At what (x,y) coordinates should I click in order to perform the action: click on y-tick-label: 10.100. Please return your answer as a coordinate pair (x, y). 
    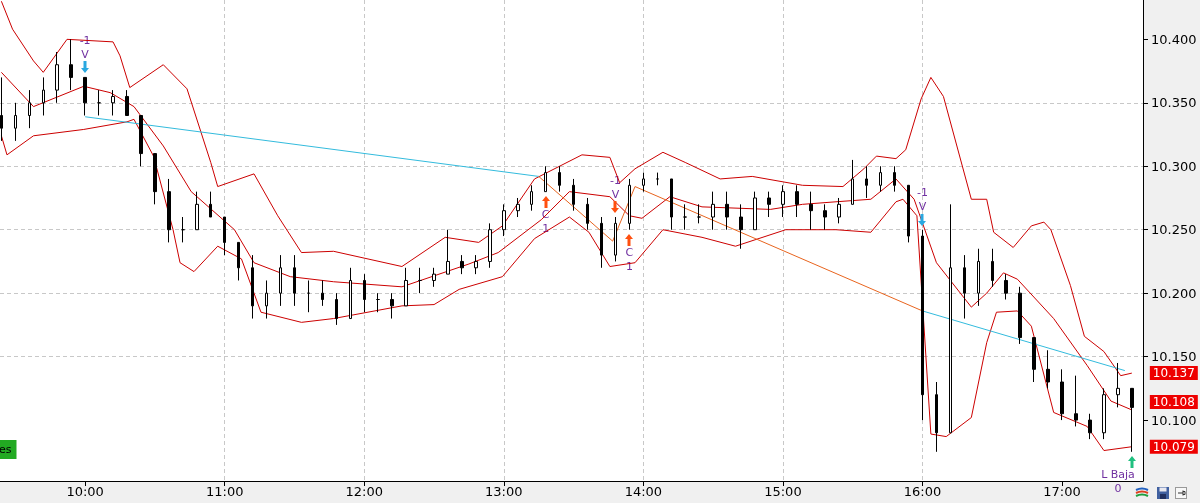
    Looking at the image, I should click on (1174, 420).